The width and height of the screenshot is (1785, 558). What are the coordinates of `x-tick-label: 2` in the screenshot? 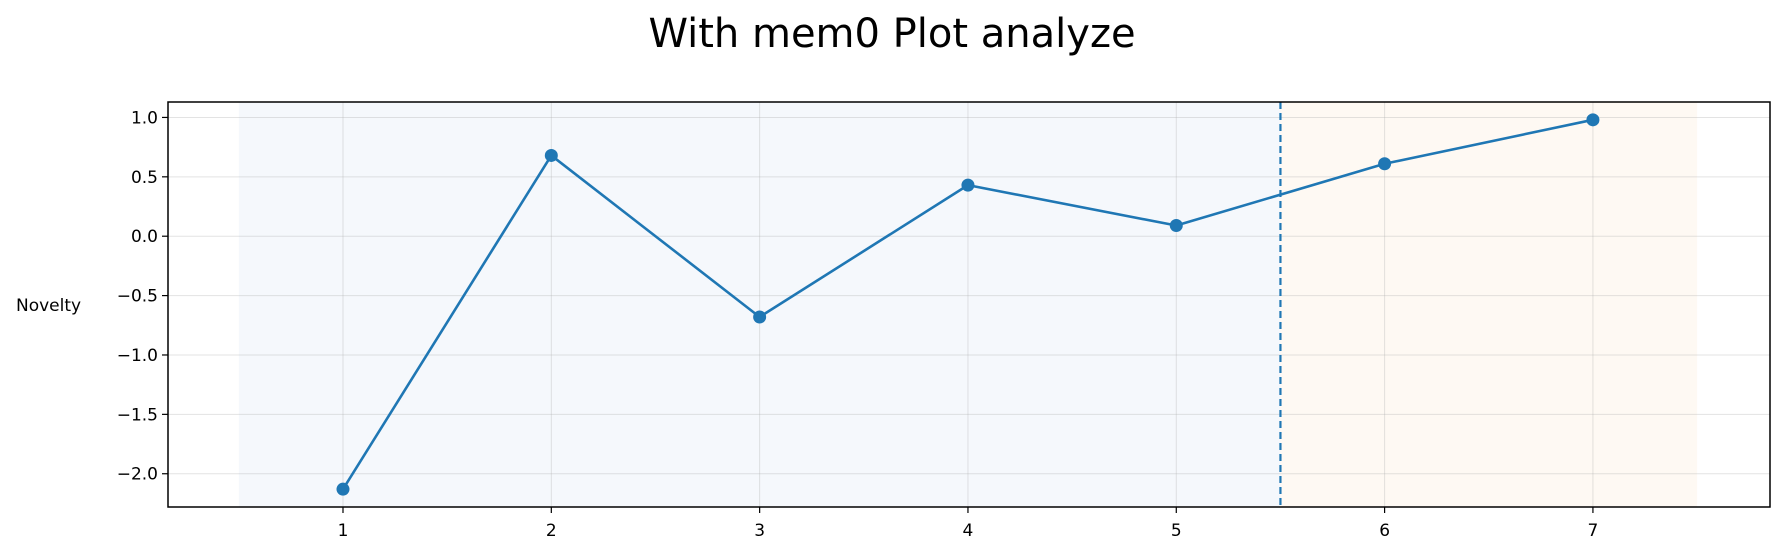 It's located at (551, 531).